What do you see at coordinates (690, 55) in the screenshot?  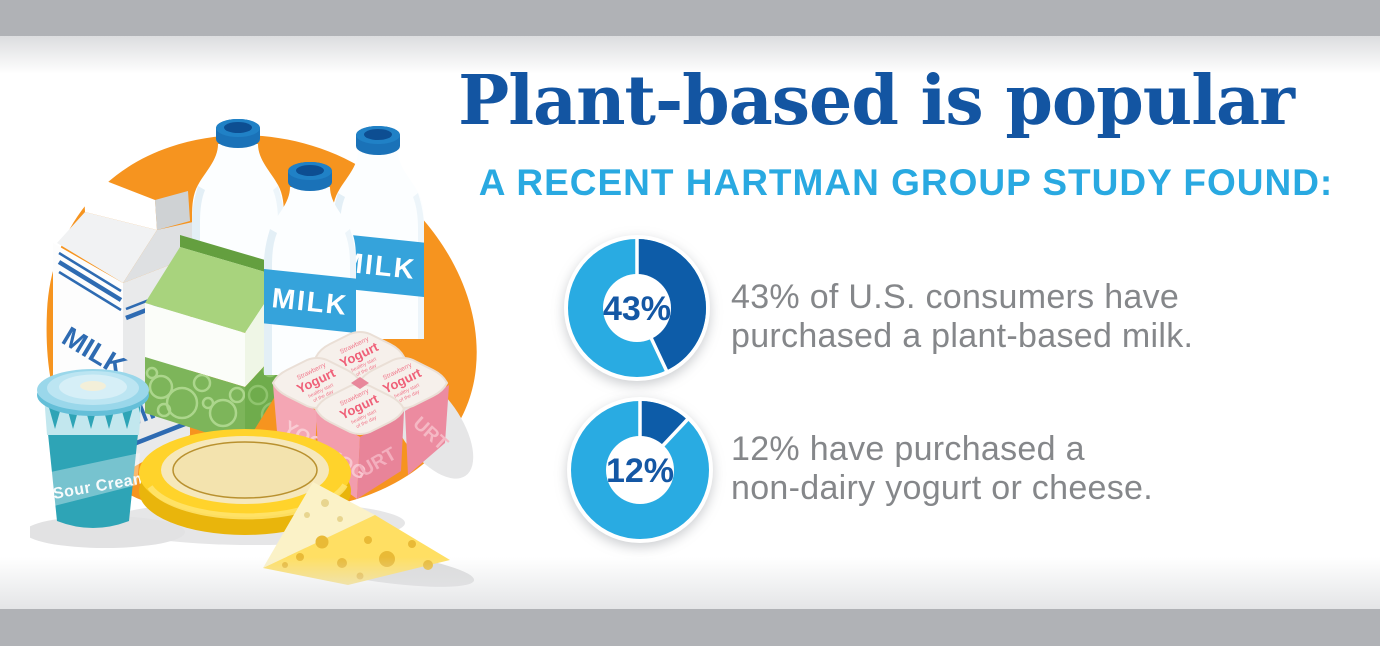 I see `top-bar-shadow` at bounding box center [690, 55].